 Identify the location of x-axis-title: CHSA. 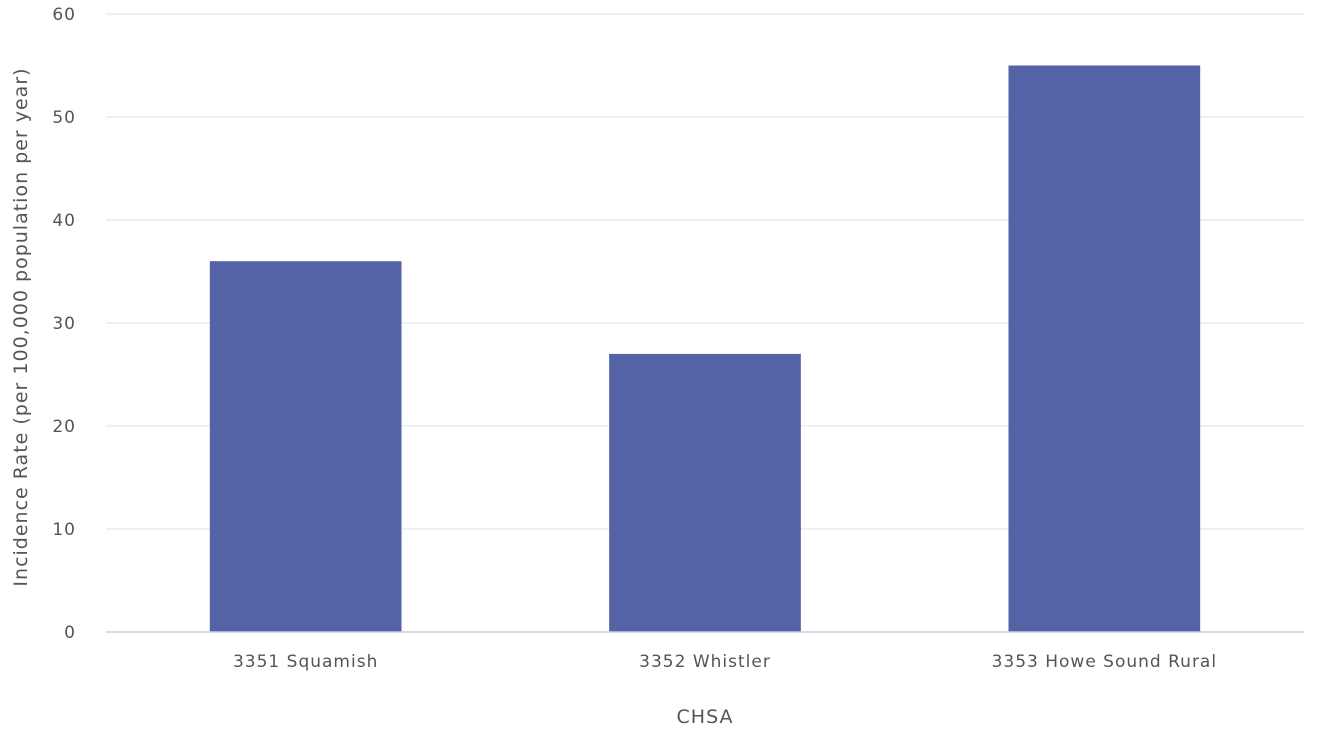
(705, 717).